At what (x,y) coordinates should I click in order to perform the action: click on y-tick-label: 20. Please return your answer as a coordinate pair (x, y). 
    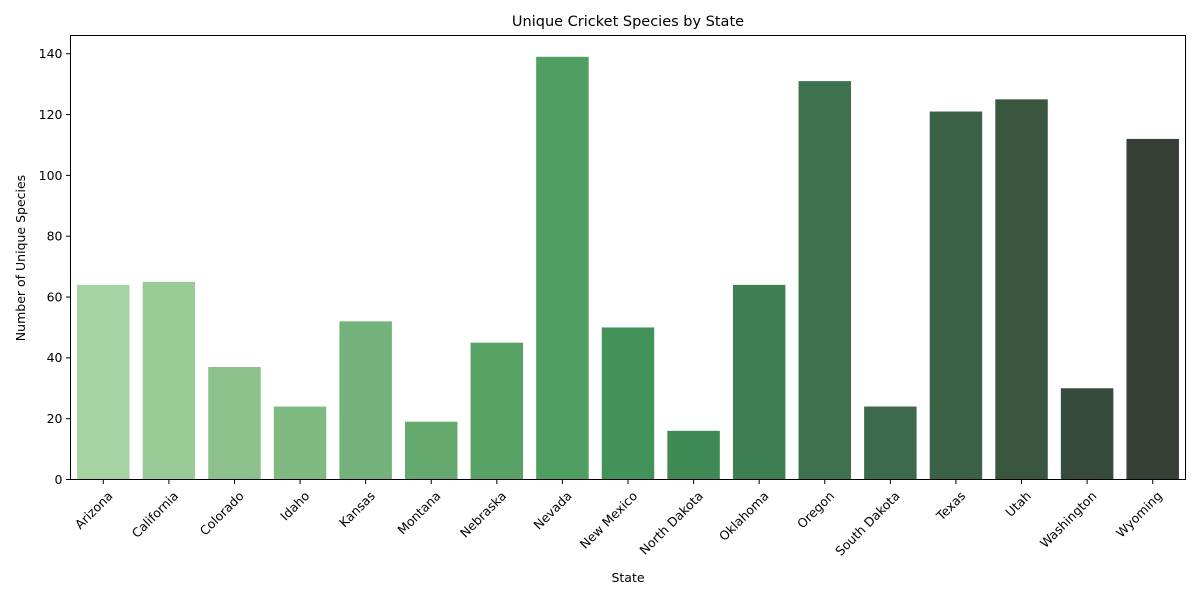
    Looking at the image, I should click on (55, 418).